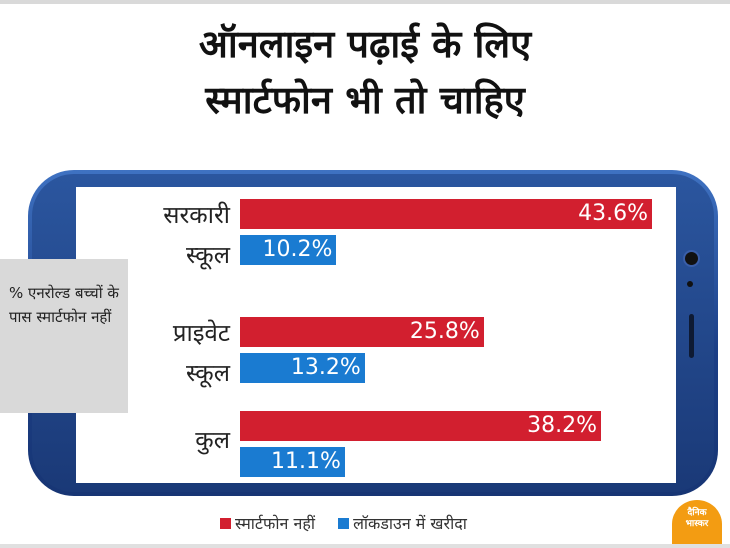 The width and height of the screenshot is (730, 548). What do you see at coordinates (365, 2) in the screenshot?
I see `top-border` at bounding box center [365, 2].